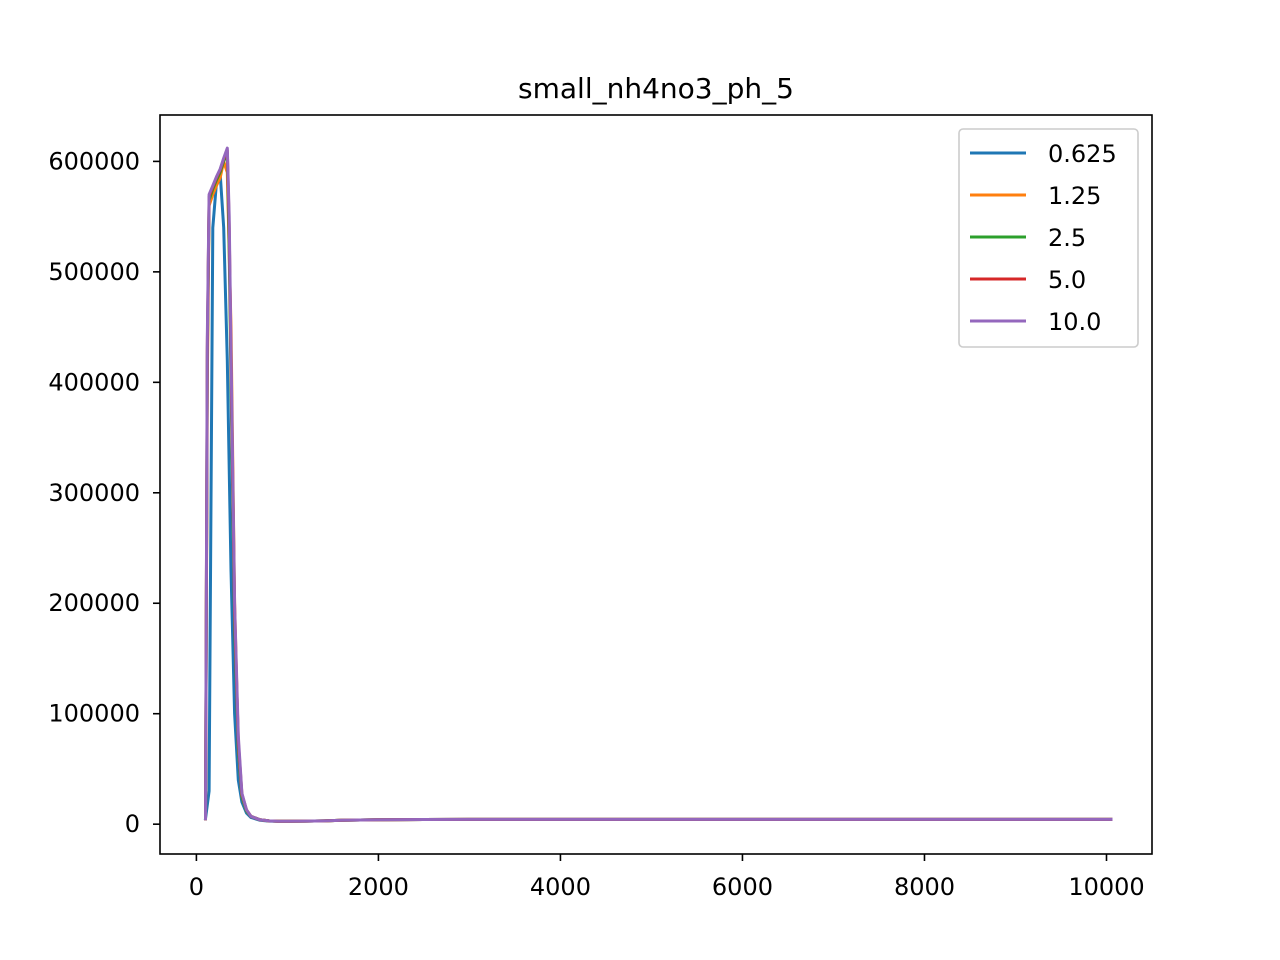 The image size is (1280, 960). Describe the element at coordinates (560, 887) in the screenshot. I see `x-tick-label: 4000` at that location.